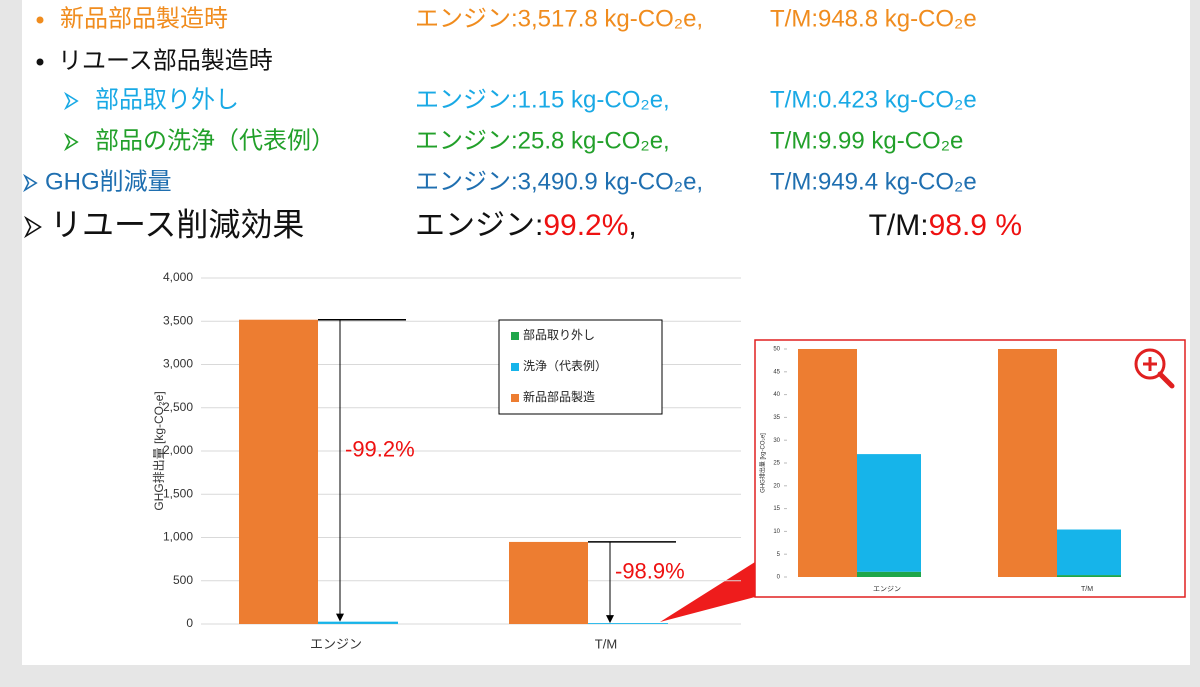  I want to click on y-tick-label: 500, so click(183, 580).